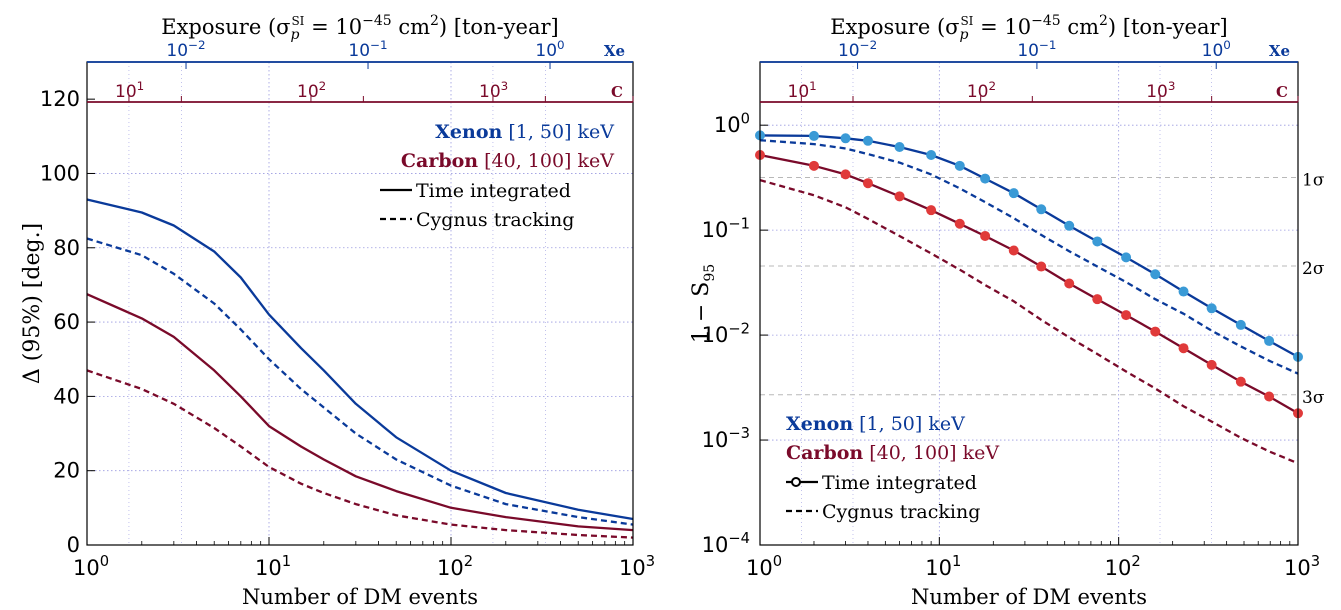 Image resolution: width=1341 pixels, height=610 pixels. Describe the element at coordinates (1227, 45) in the screenshot. I see `xenon-tick-label-exponent: 0` at that location.